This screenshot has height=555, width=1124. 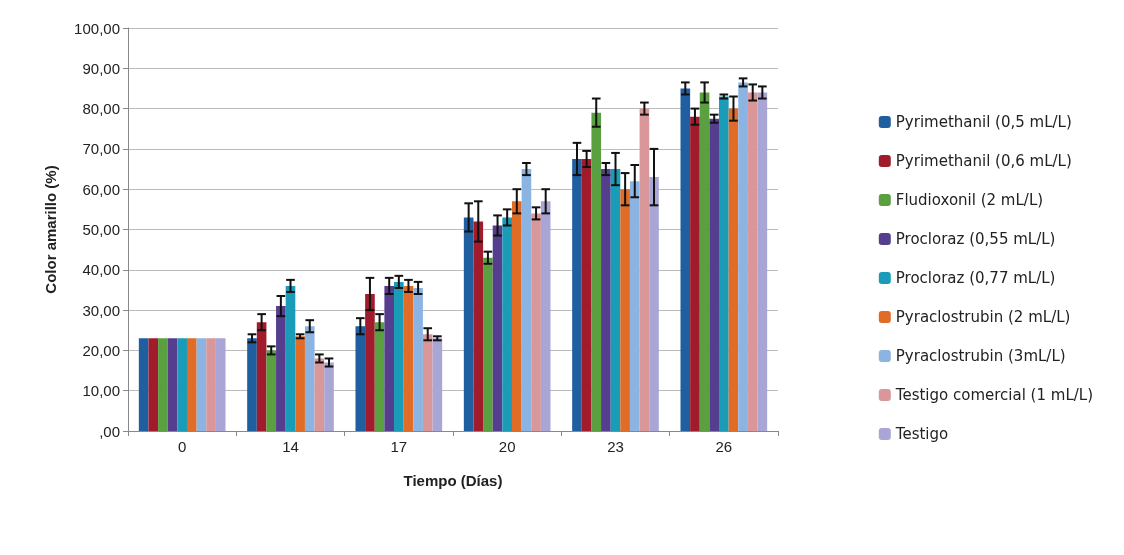 I want to click on y-tick-label: 40,00, so click(x=101, y=270).